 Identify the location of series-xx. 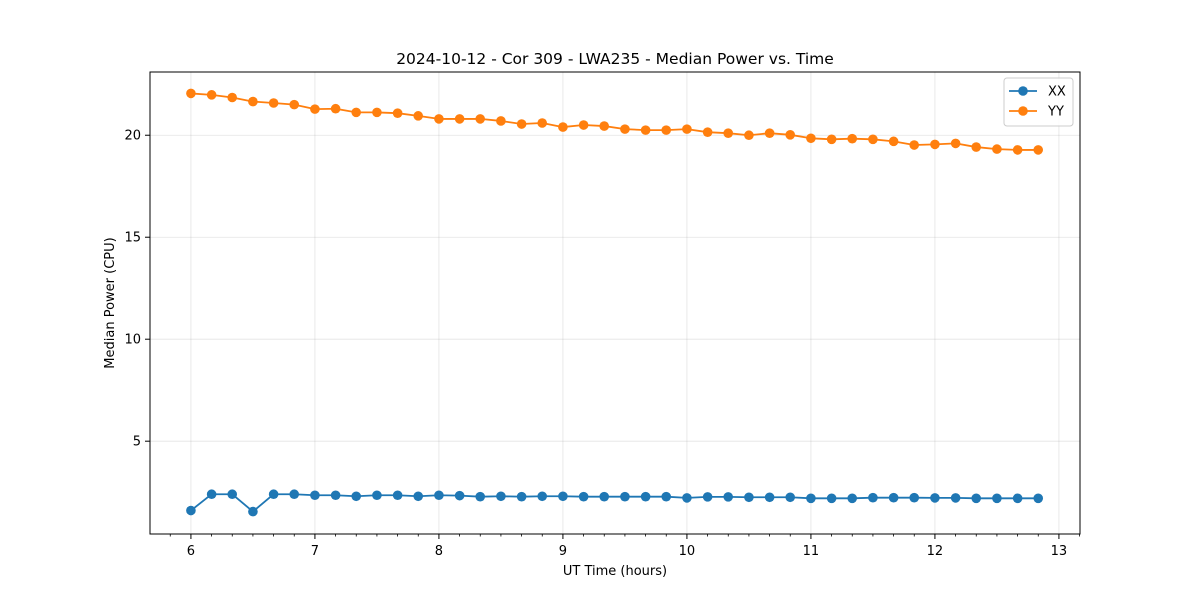
(615, 503).